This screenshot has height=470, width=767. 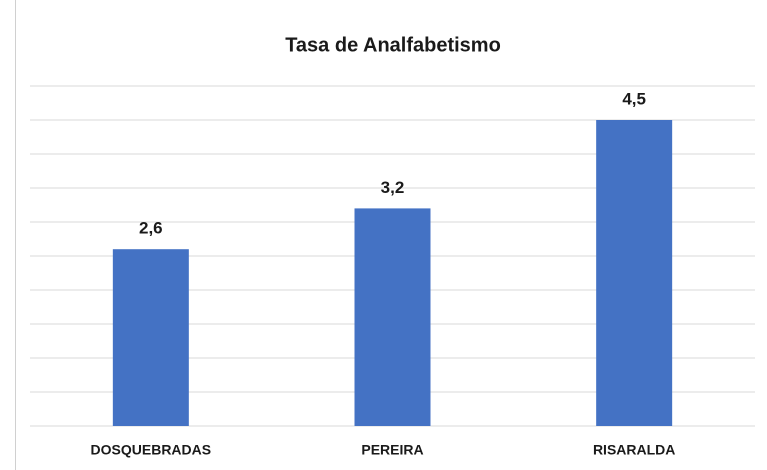 I want to click on data-label: 4,5, so click(x=634, y=98).